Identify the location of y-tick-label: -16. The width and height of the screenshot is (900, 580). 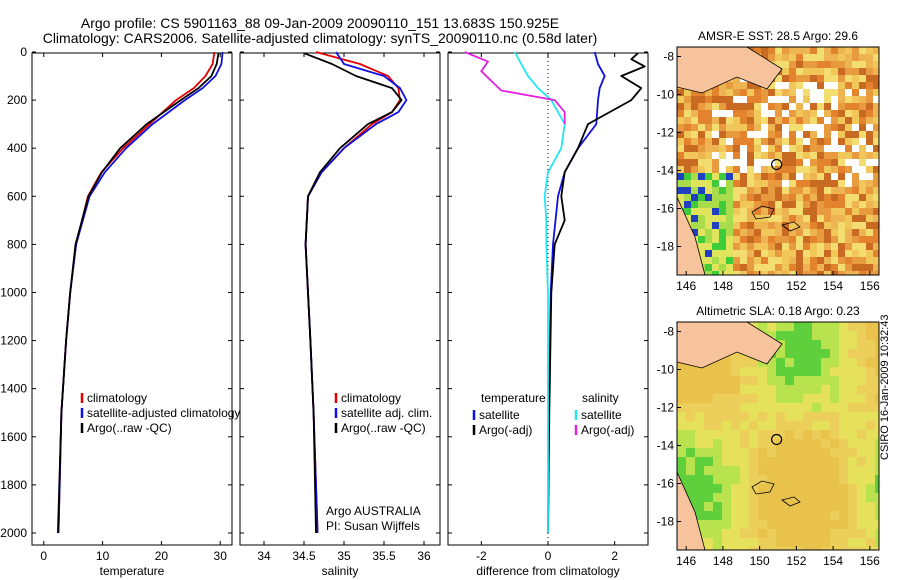
(666, 209).